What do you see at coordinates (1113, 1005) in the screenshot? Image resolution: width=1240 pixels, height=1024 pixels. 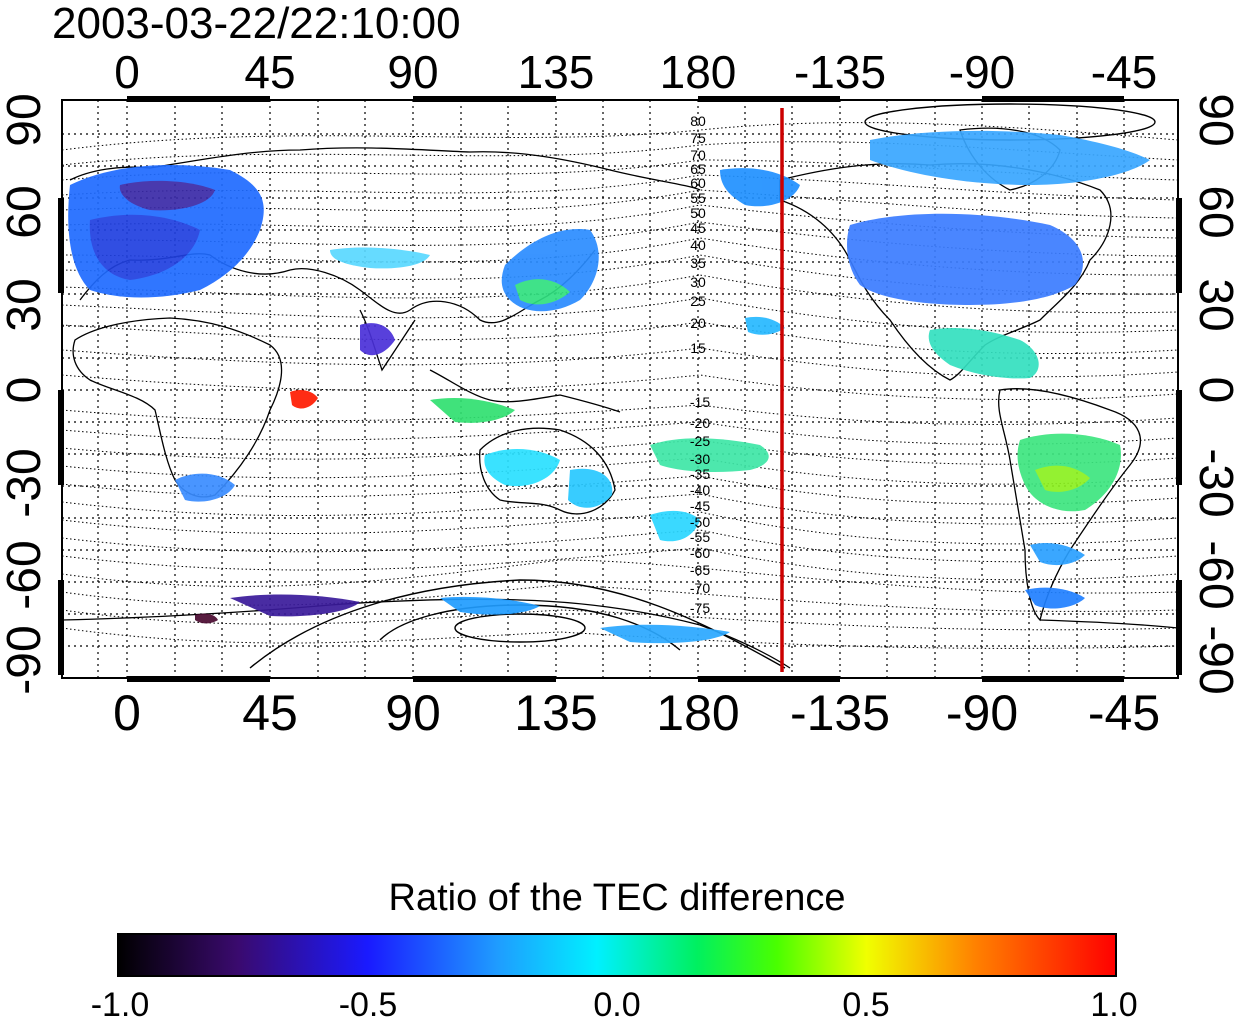 I see `colorbar-tick-label: 1.0` at bounding box center [1113, 1005].